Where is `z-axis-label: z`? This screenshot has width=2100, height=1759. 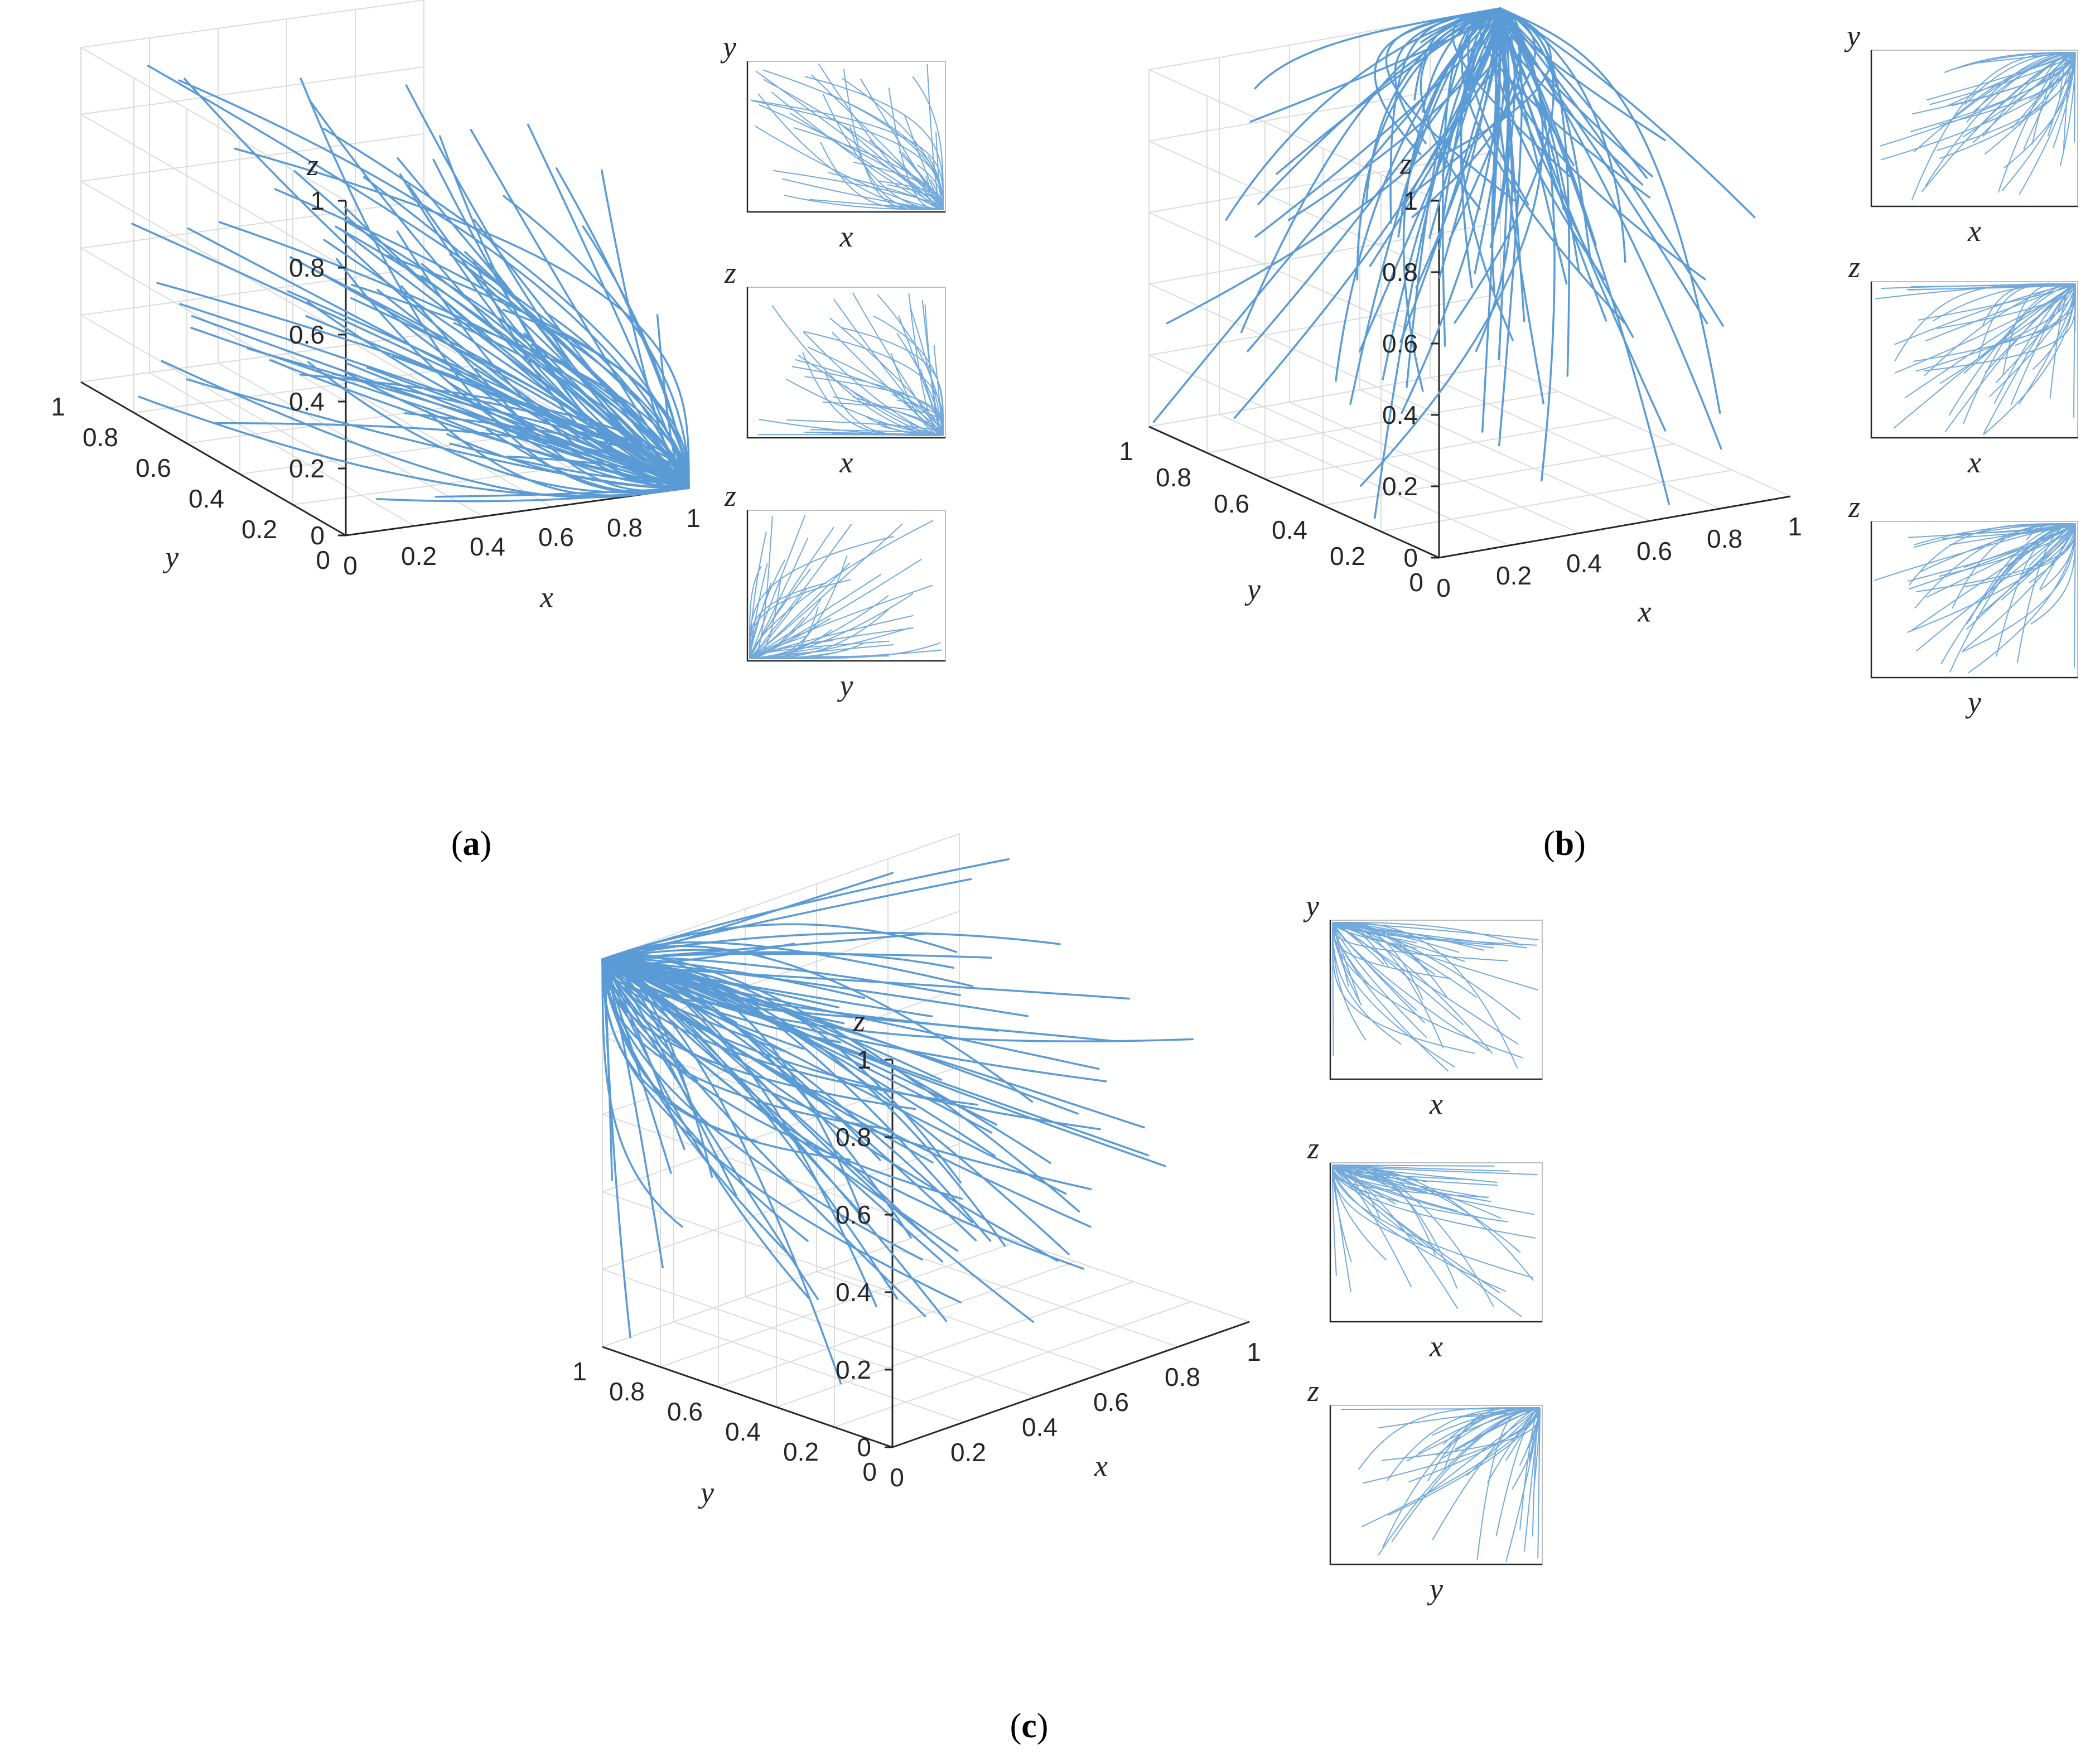 z-axis-label: z is located at coordinates (312, 165).